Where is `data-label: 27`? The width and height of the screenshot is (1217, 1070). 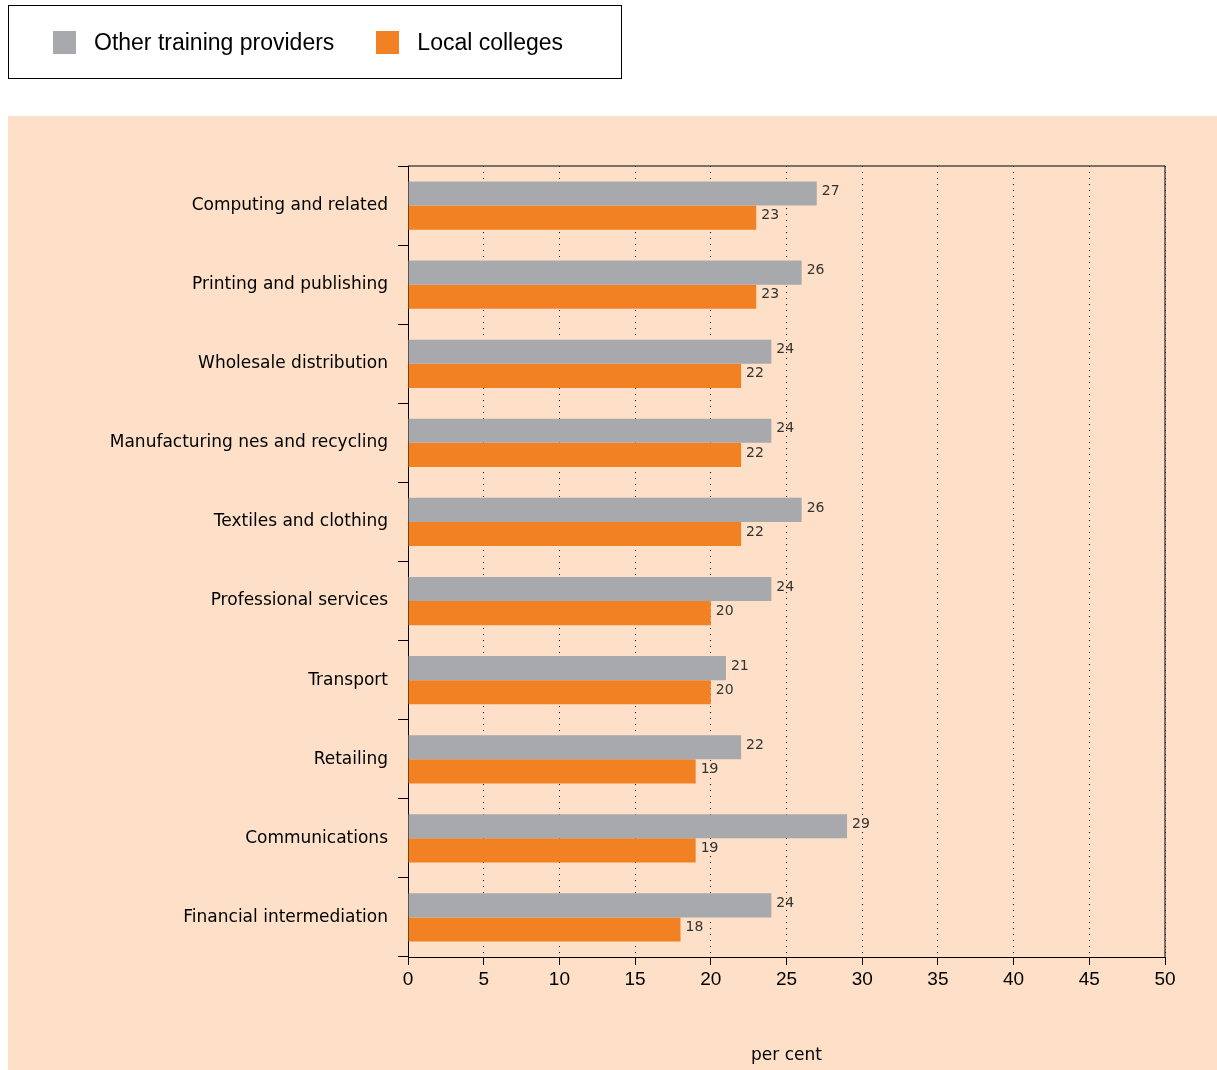 data-label: 27 is located at coordinates (830, 190).